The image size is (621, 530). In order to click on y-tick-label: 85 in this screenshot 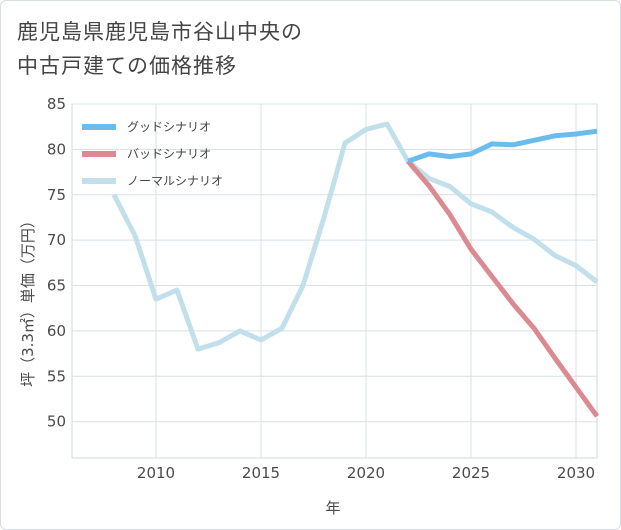, I will do `click(56, 104)`.